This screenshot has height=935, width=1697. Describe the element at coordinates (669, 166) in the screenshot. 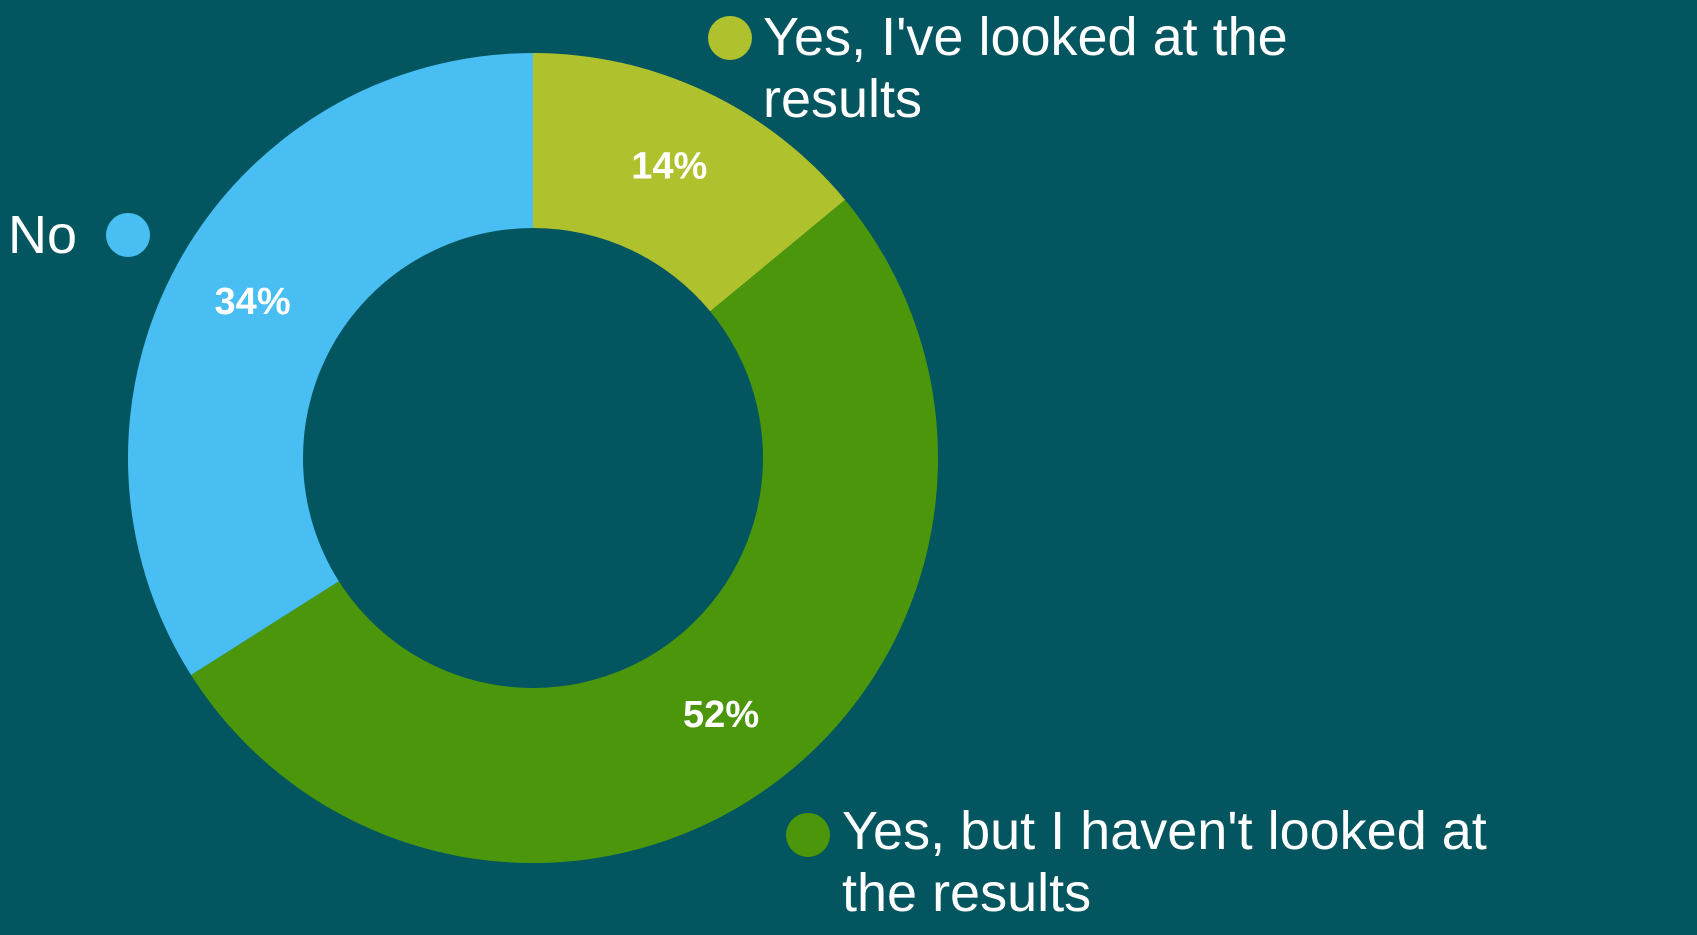

I see `data-label-looked: 14%` at that location.